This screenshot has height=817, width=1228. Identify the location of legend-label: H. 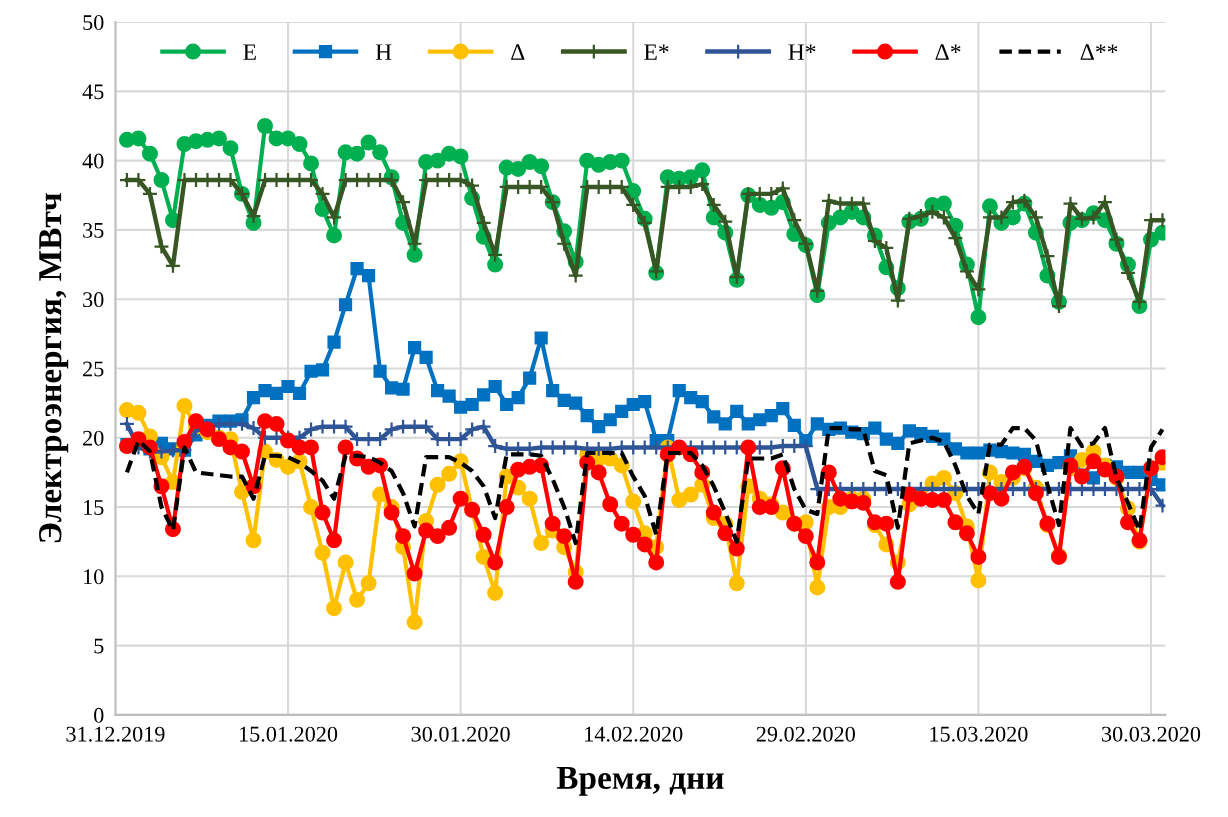
(383, 52).